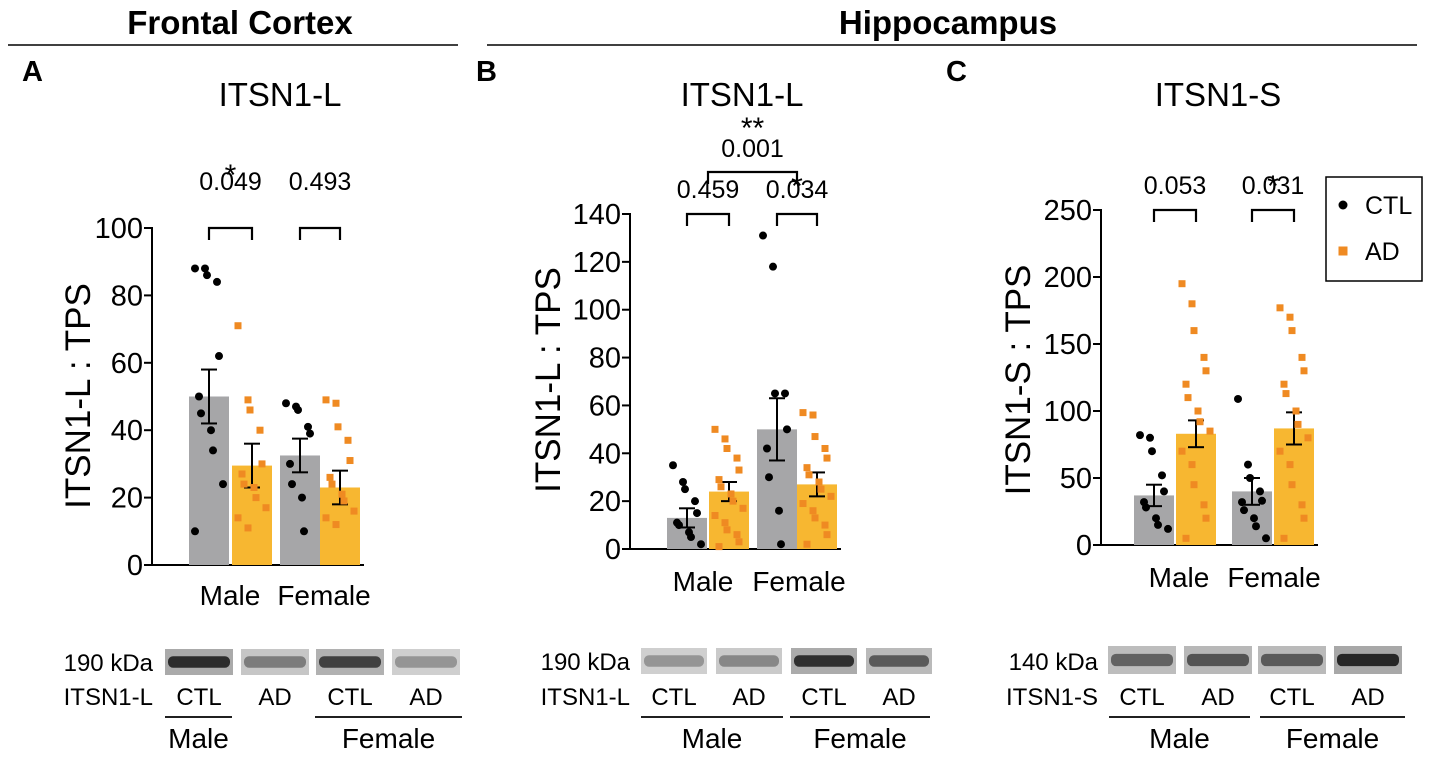  I want to click on y-tick-label: 200, so click(1068, 278).